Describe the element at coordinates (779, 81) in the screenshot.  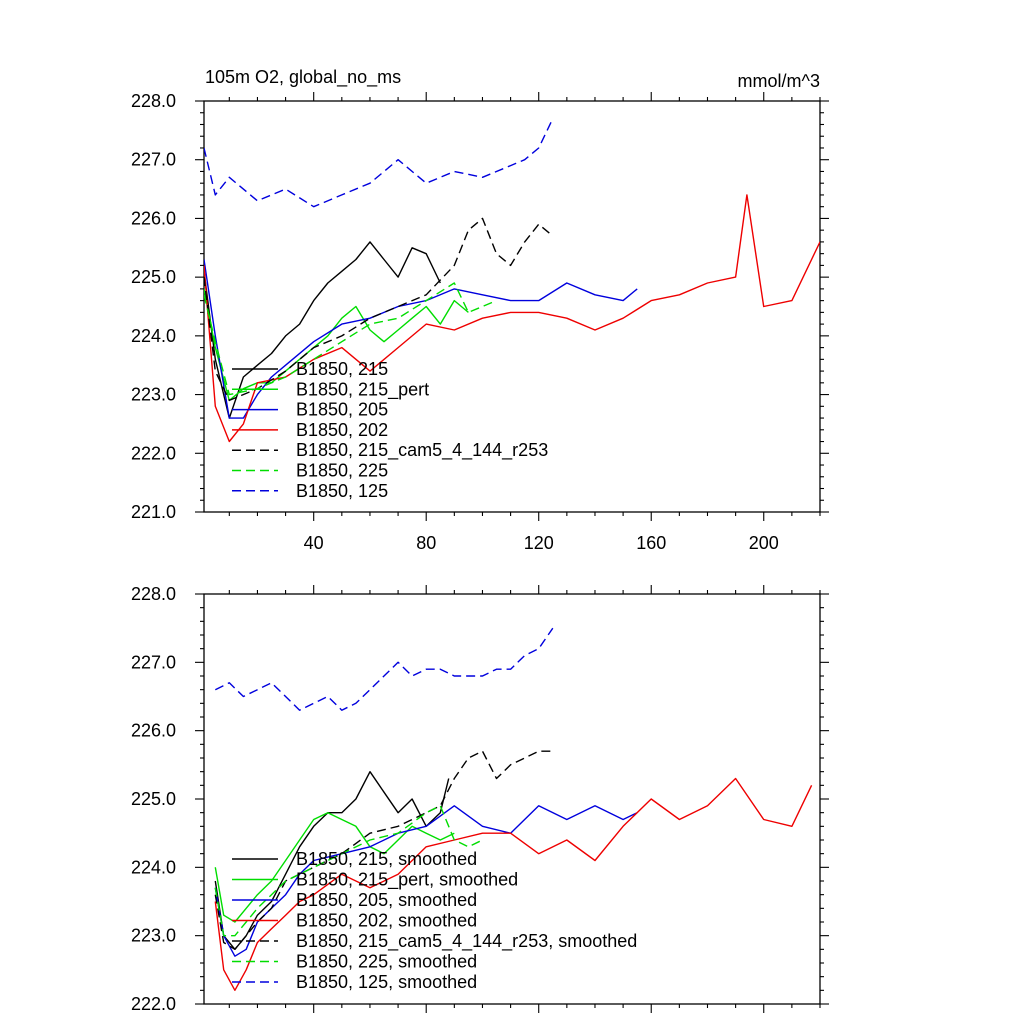
I see `units-label: mmol/m^3` at that location.